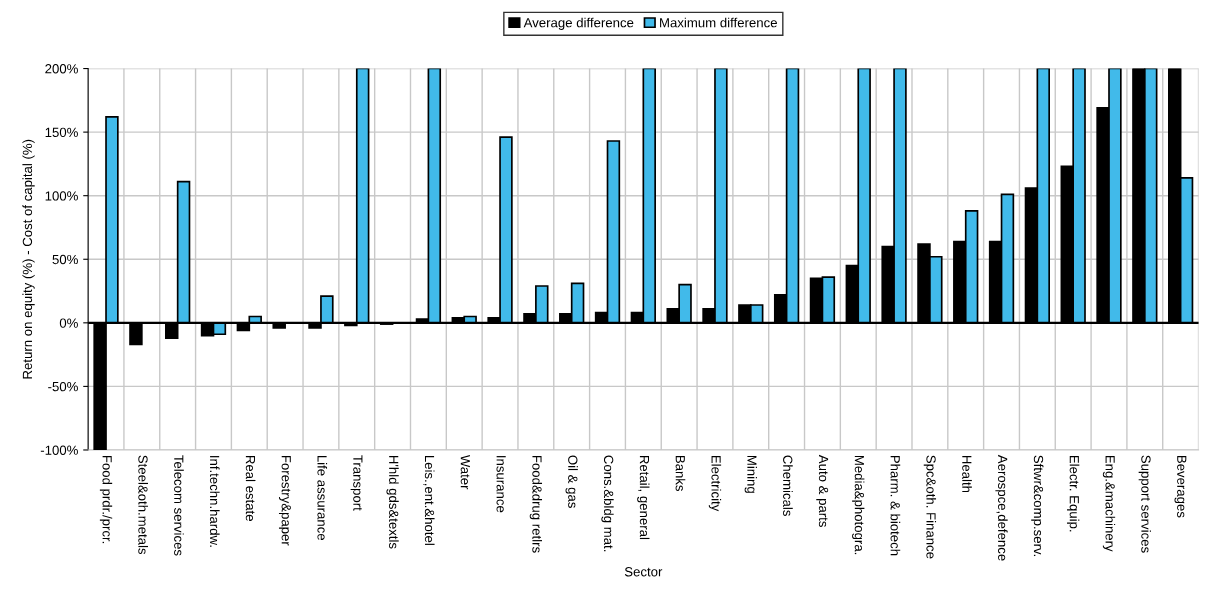 This screenshot has height=596, width=1207. Describe the element at coordinates (1180, 486) in the screenshot. I see `x-tick-label: Beverages` at that location.